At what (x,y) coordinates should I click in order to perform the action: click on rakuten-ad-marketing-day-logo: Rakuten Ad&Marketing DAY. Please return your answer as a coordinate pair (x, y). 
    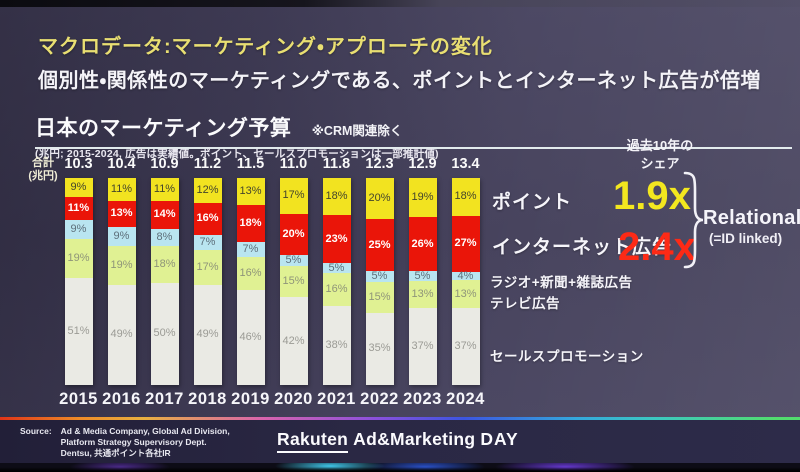
    Looking at the image, I should click on (398, 441).